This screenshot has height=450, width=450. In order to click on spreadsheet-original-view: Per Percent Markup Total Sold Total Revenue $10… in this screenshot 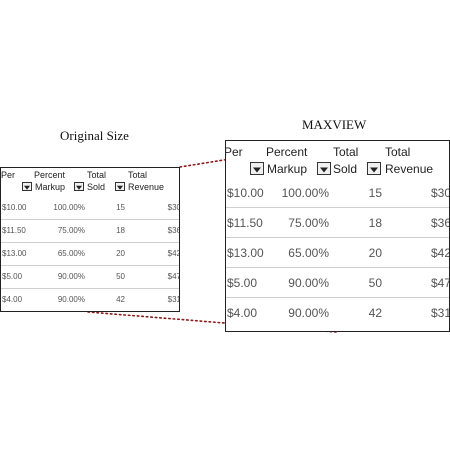, I will do `click(90, 239)`.